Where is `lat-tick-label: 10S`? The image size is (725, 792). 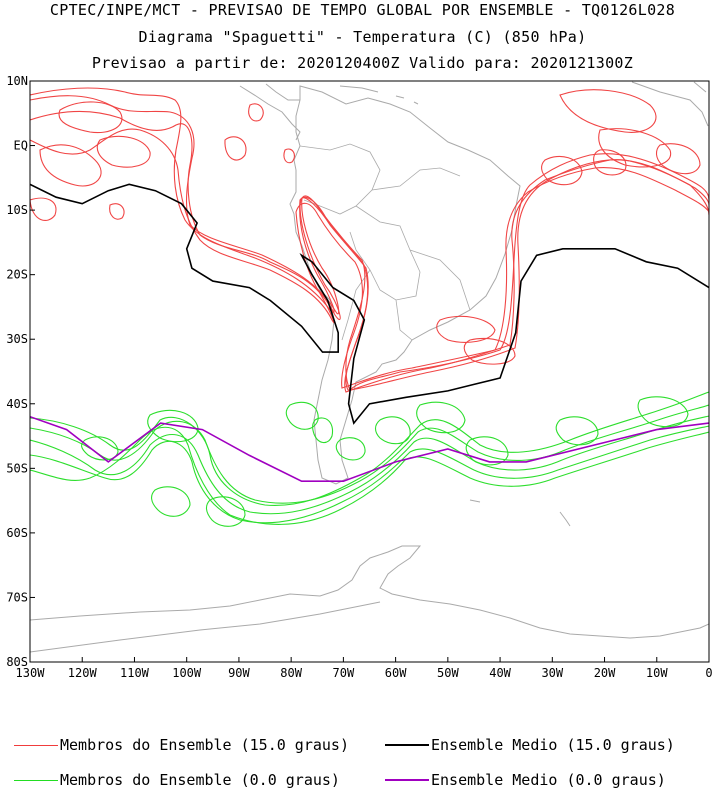
lat-tick-label: 10S is located at coordinates (17, 210).